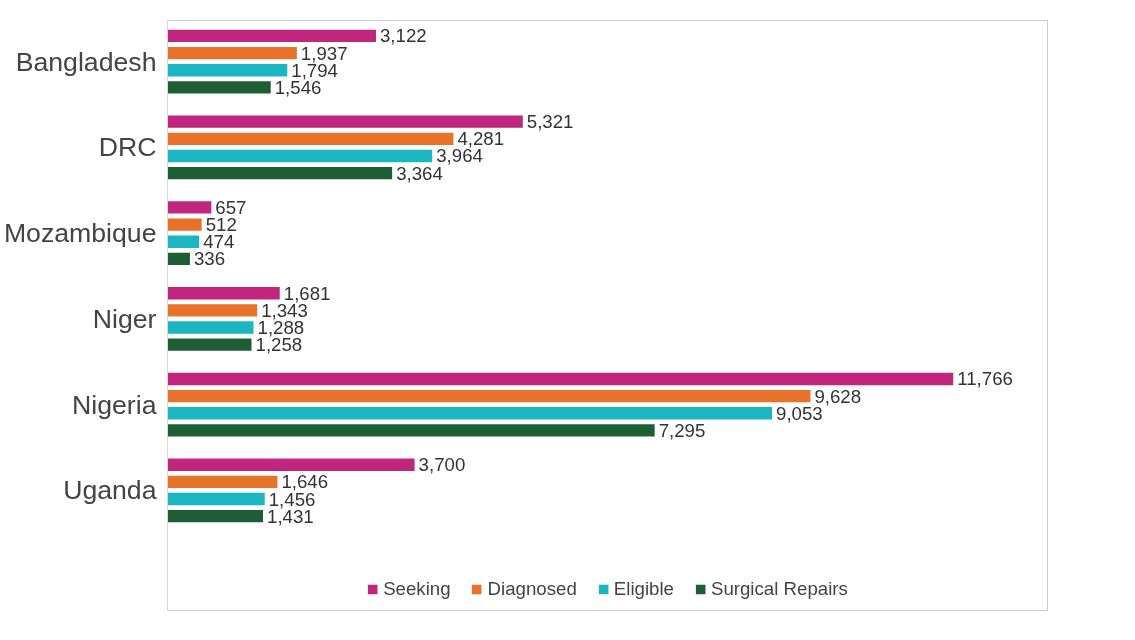 This screenshot has height=640, width=1135. What do you see at coordinates (127, 147) in the screenshot?
I see `y-tick-label: DRC` at bounding box center [127, 147].